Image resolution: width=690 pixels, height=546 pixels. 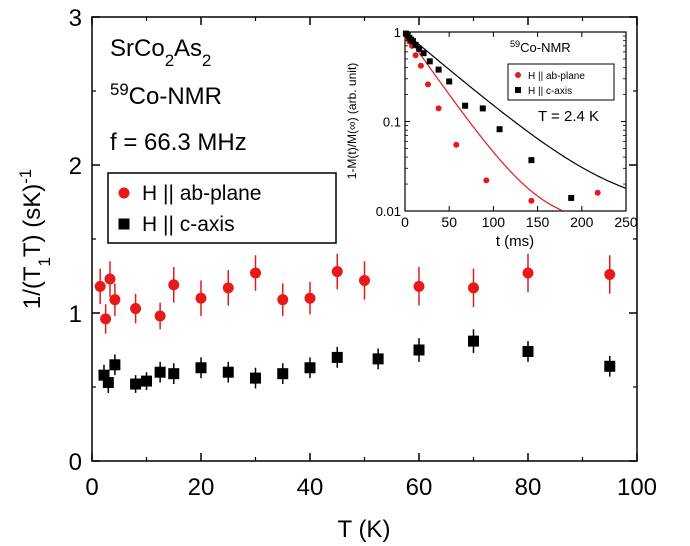 I want to click on main-y-tick-label: 0, so click(x=75, y=462).